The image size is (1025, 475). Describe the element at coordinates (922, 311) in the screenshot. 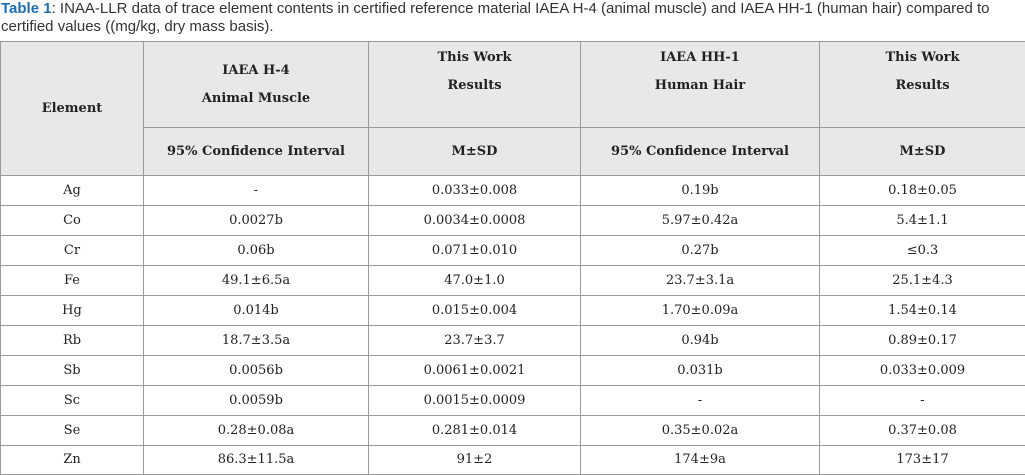

I see `cell-hh1-result: 1.54±0.14` at that location.